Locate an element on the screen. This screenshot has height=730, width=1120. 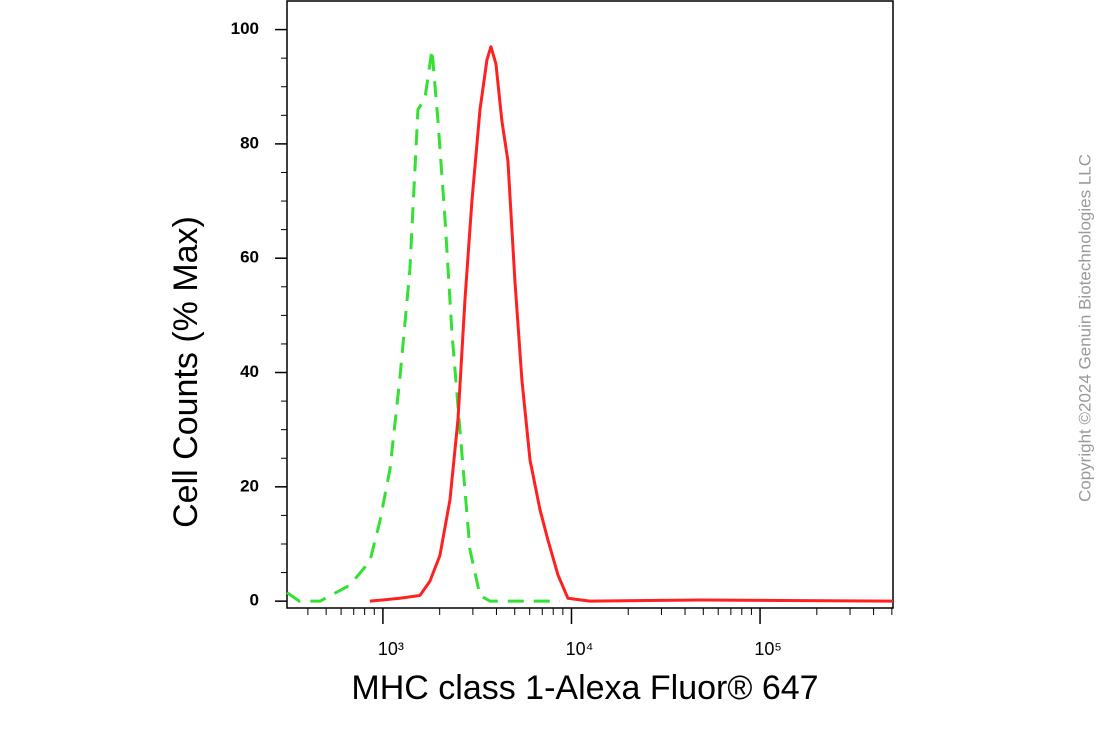
y-tick-label: 100 is located at coordinates (245, 28).